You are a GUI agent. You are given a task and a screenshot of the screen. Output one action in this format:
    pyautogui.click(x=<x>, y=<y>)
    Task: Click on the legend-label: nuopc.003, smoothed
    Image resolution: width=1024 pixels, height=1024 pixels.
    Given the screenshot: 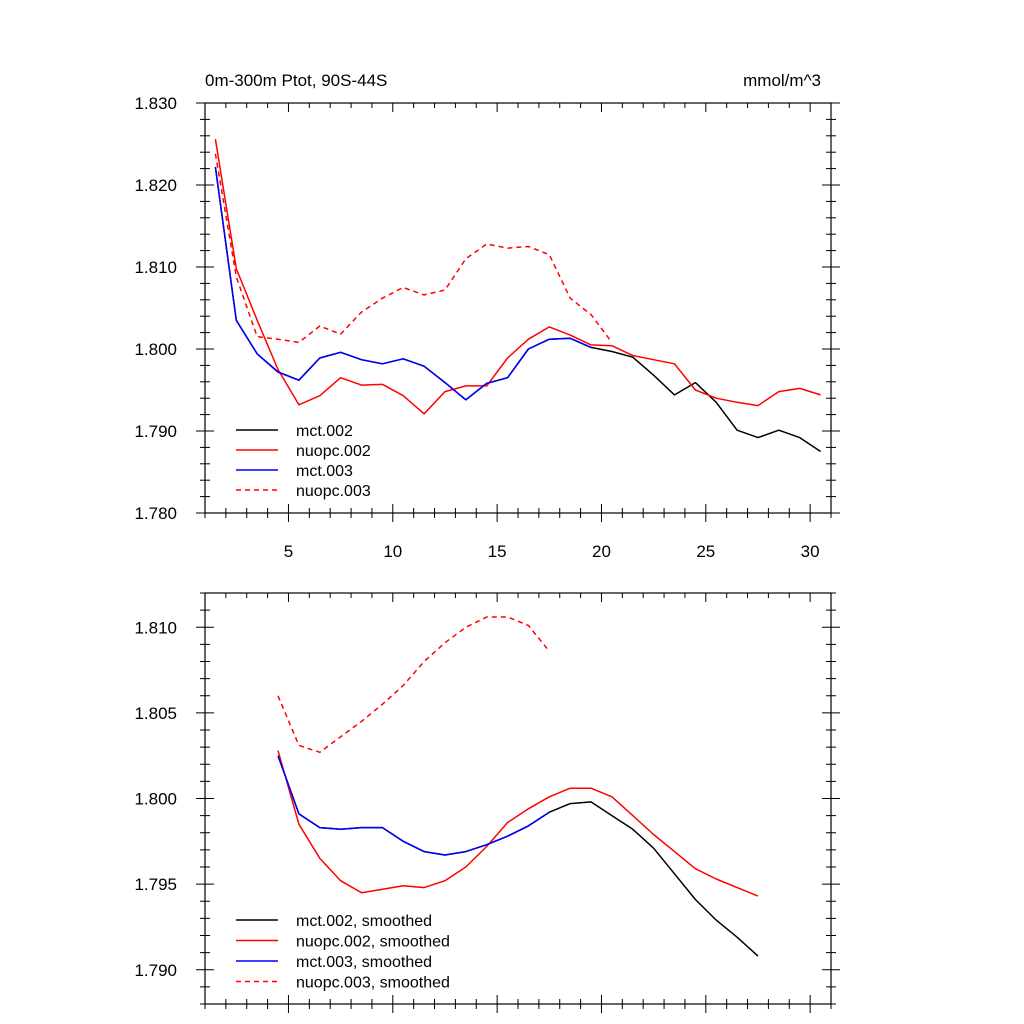 What is the action you would take?
    pyautogui.click(x=373, y=983)
    